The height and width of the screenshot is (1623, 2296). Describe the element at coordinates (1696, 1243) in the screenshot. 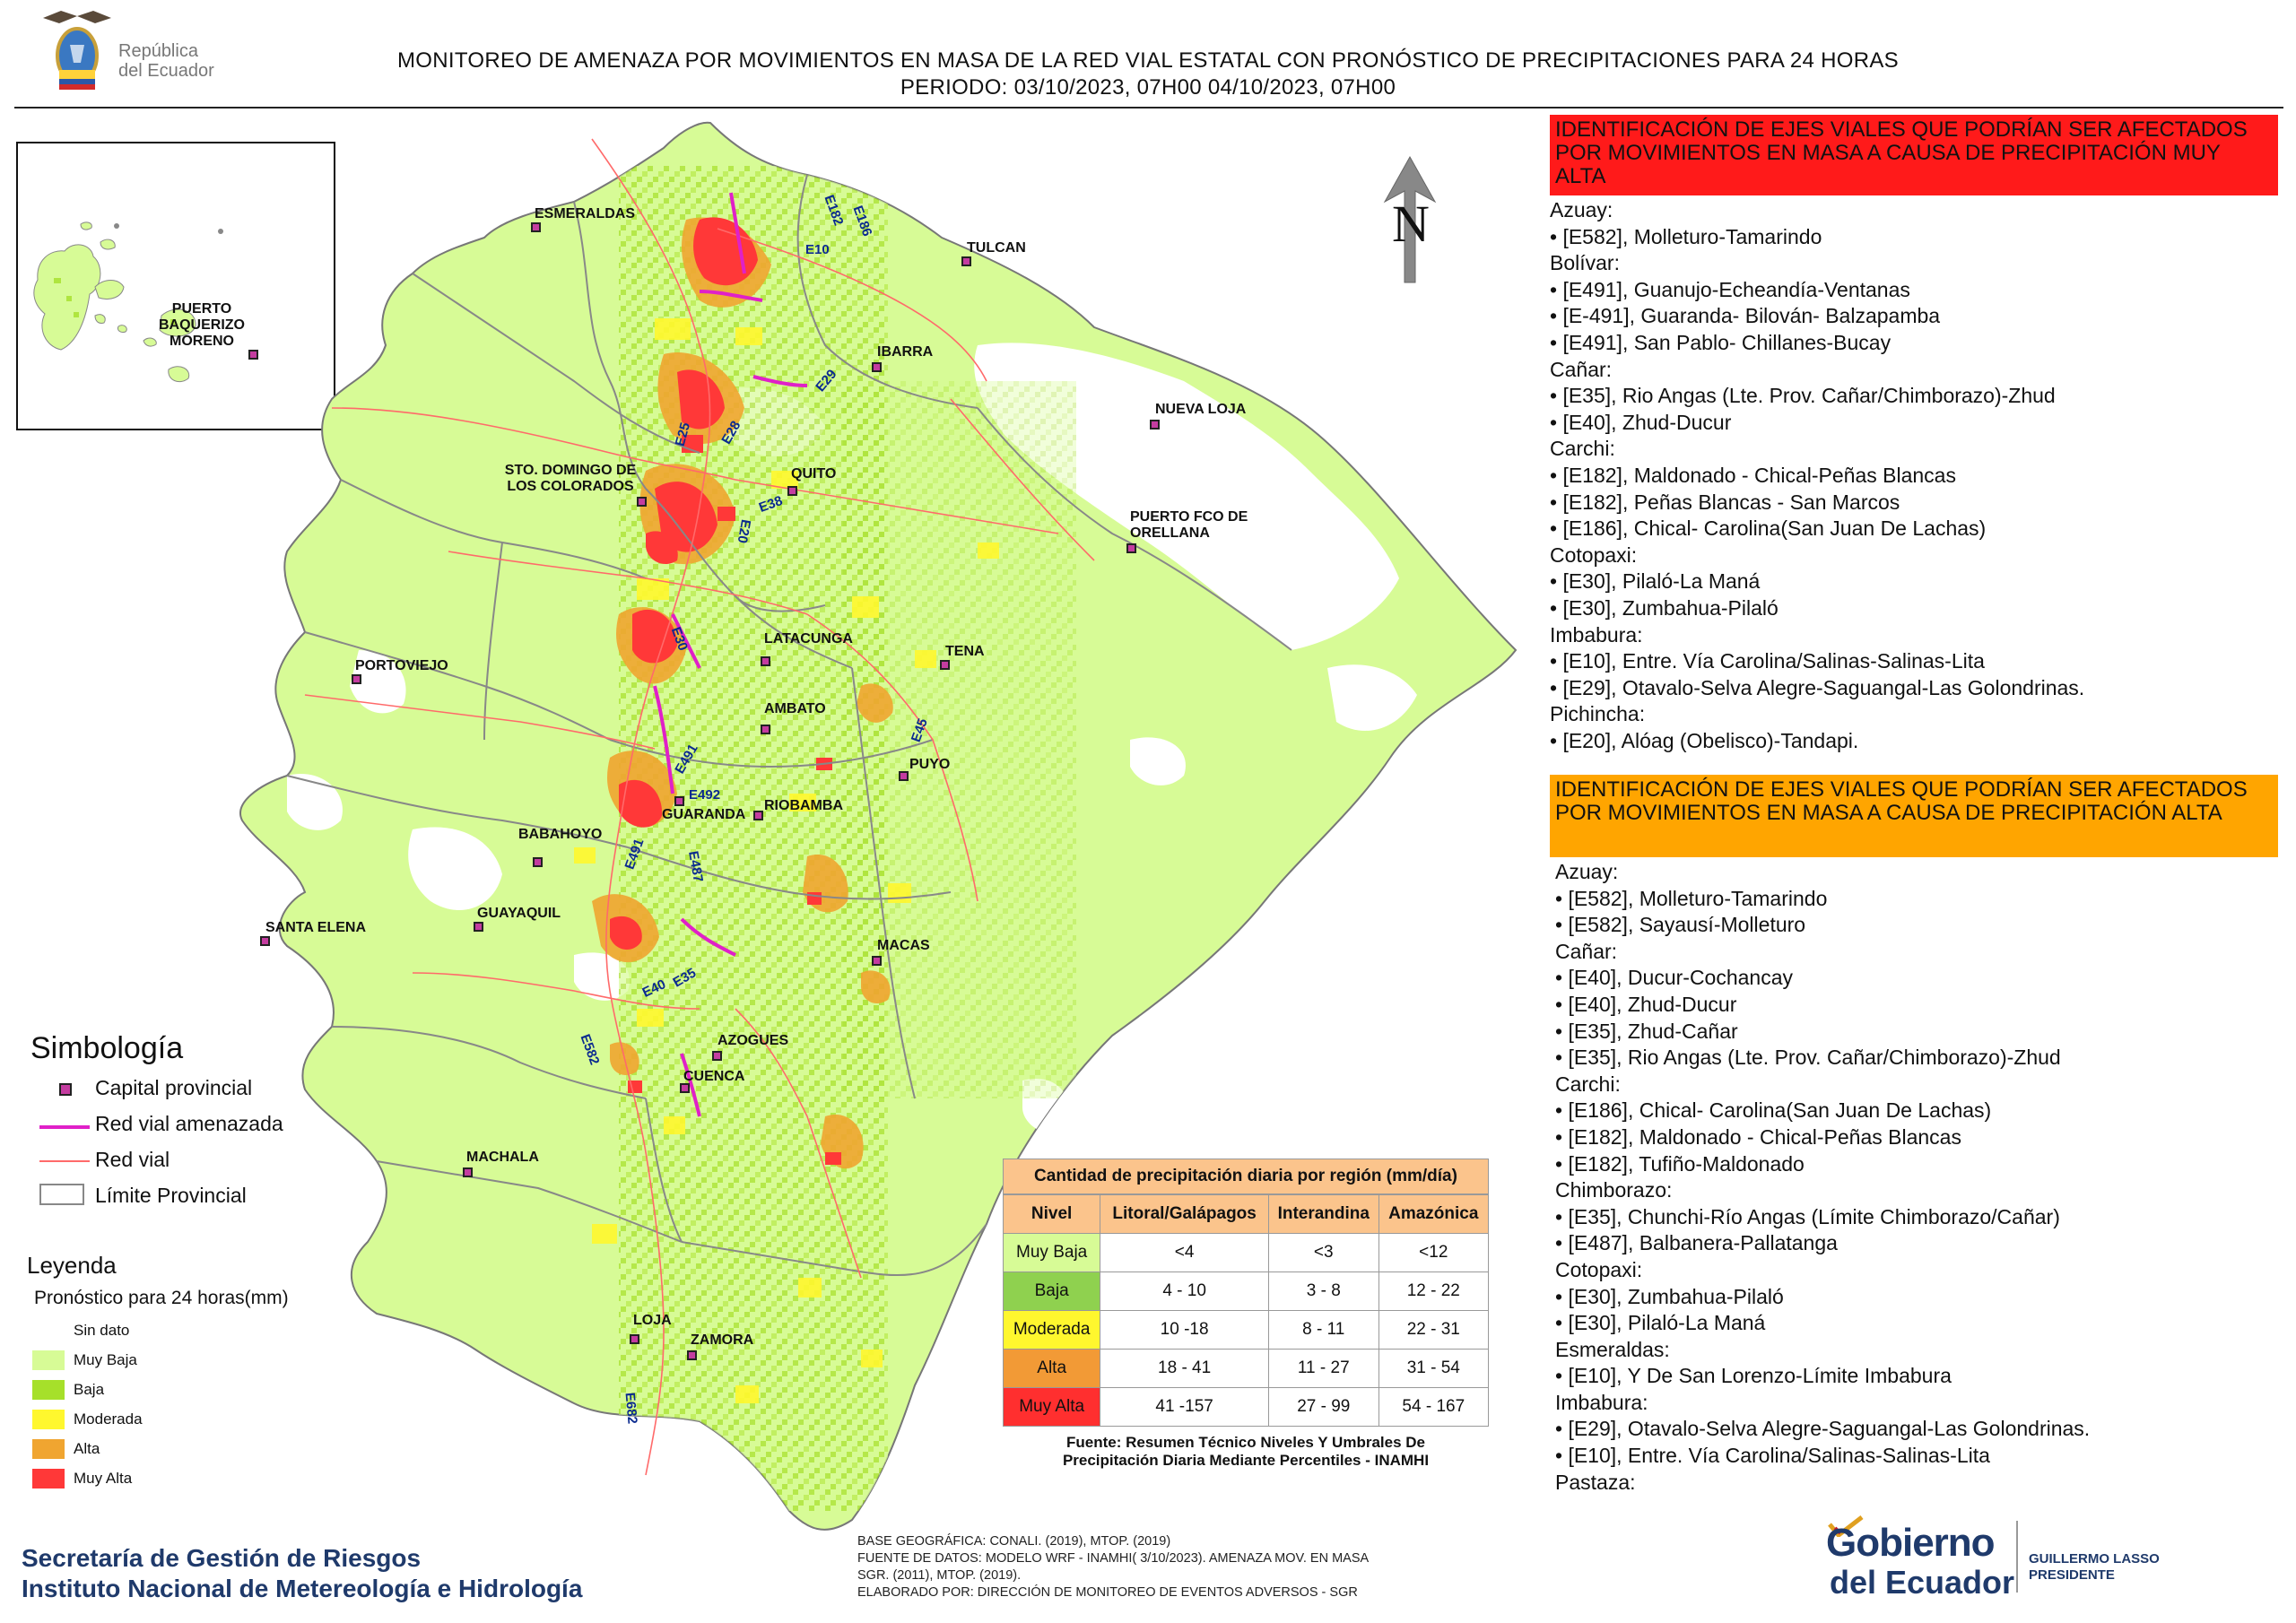

I see `road-list-item: • [E487], Balbanera-Pallatanga` at that location.